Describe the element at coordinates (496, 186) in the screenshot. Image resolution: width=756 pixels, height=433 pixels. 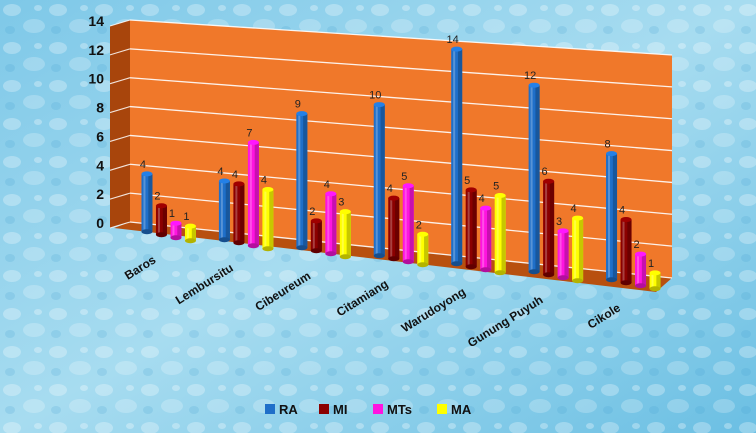
I see `data-label-ma: 5` at that location.